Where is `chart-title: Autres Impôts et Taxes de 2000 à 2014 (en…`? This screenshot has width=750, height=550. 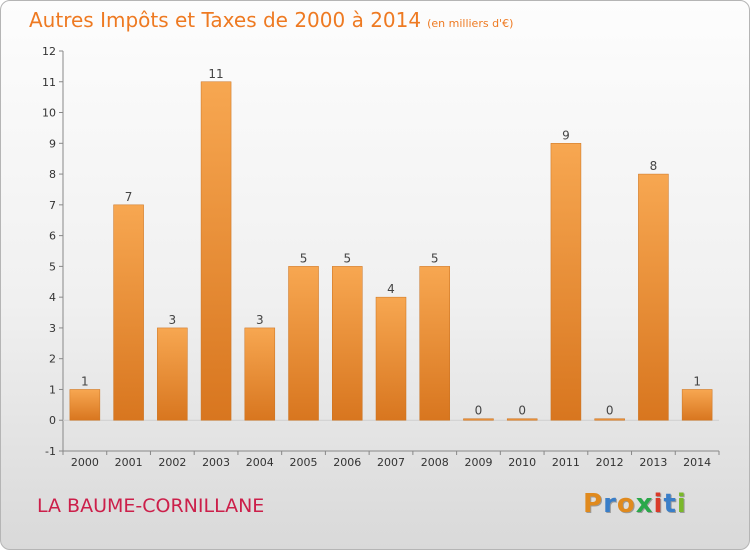 chart-title: Autres Impôts et Taxes de 2000 à 2014 (en… is located at coordinates (271, 20).